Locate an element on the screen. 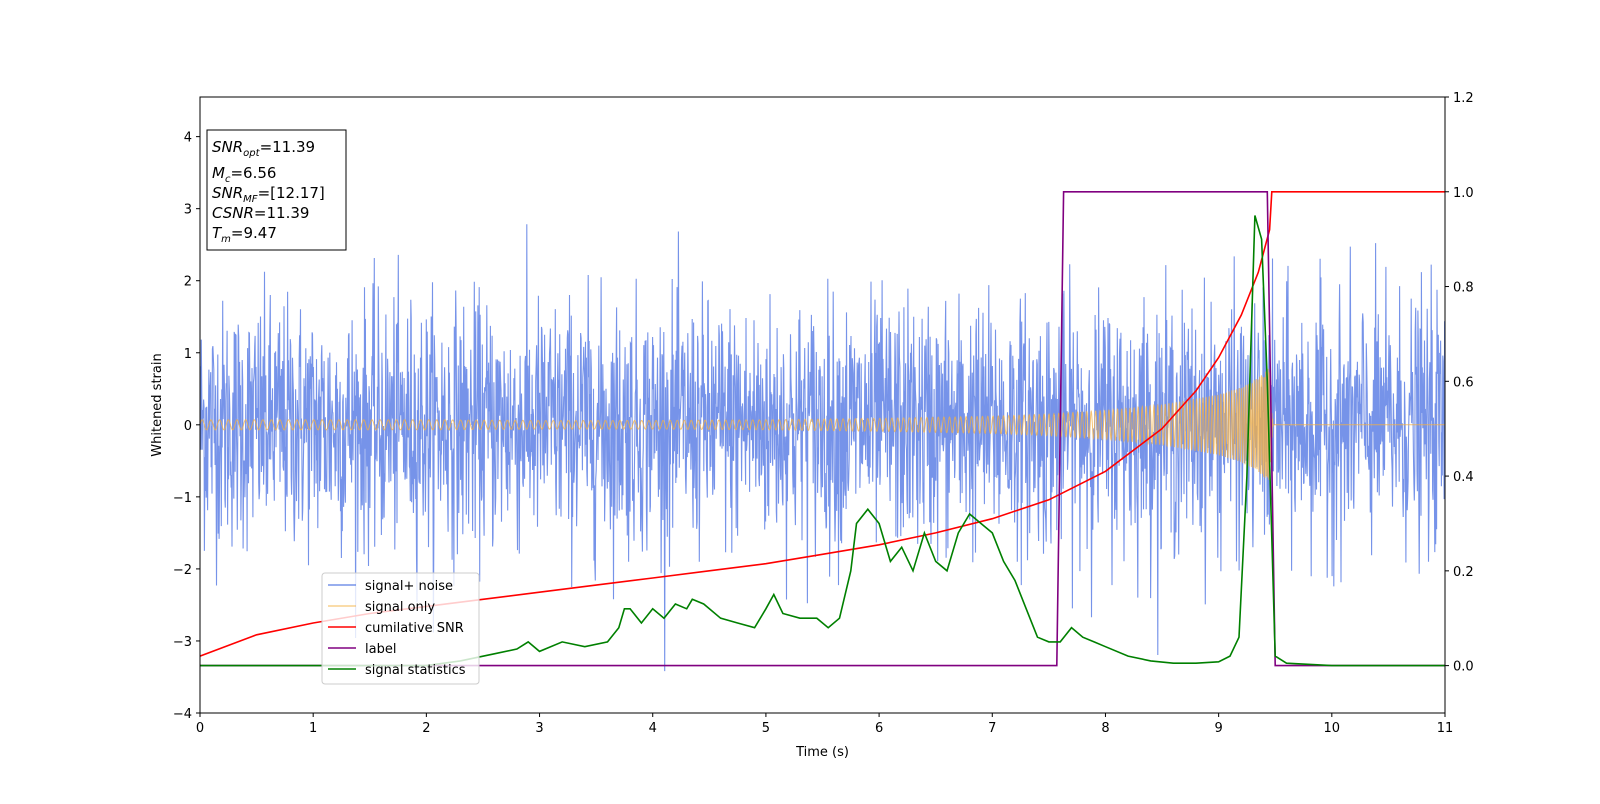  y-left-tick-label: 4 is located at coordinates (188, 138).